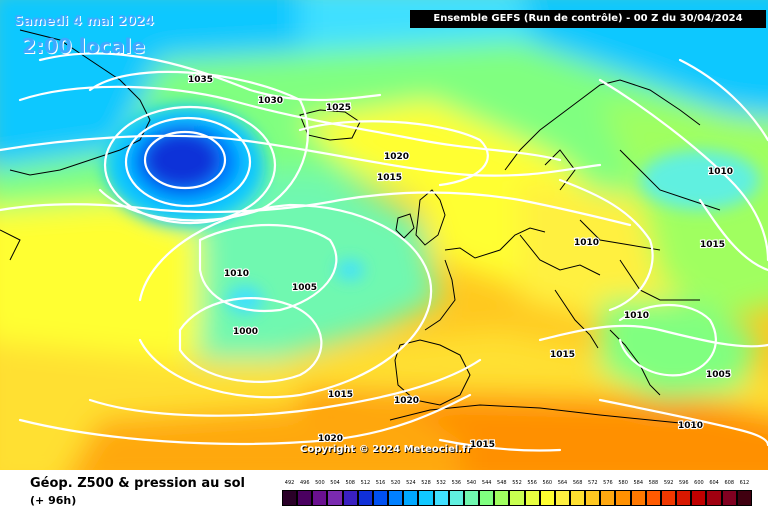 The height and width of the screenshot is (512, 768). Describe the element at coordinates (304, 483) in the screenshot. I see `legend-label: 496` at that location.